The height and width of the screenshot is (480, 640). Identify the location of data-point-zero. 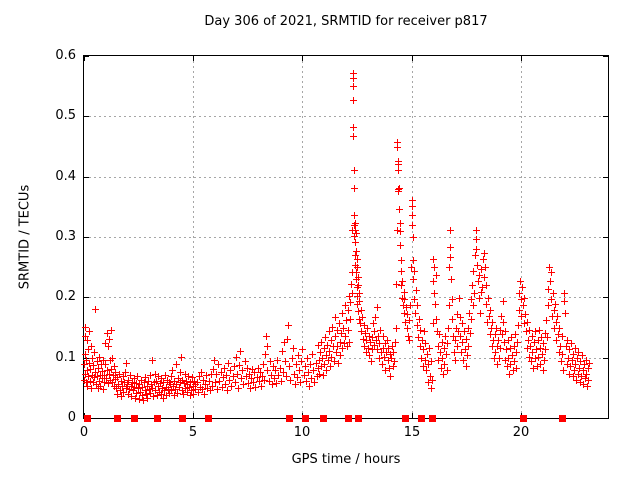
(323, 418).